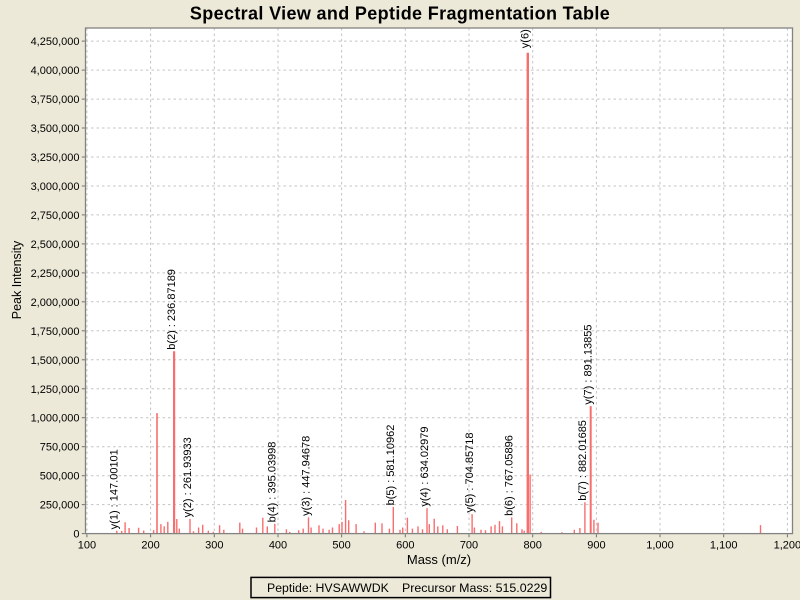 The height and width of the screenshot is (600, 800). What do you see at coordinates (526, 24) in the screenshot?
I see `svg-text: y(6) : 792.41016` at bounding box center [526, 24].